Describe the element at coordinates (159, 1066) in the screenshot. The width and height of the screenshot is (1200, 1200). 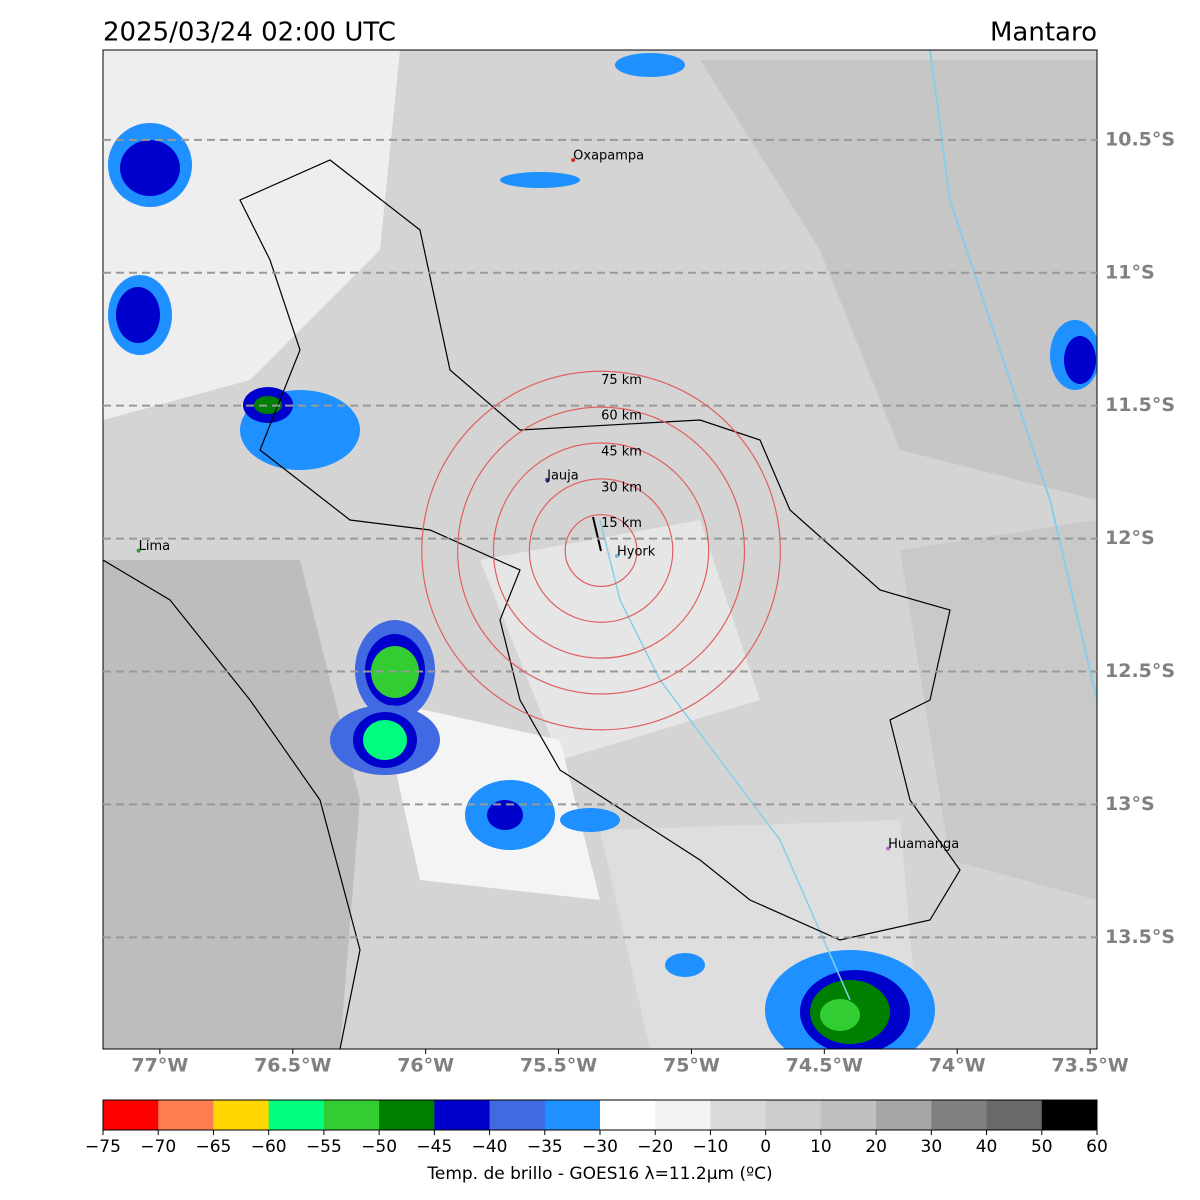
I see `lon-label: 77°W` at that location.